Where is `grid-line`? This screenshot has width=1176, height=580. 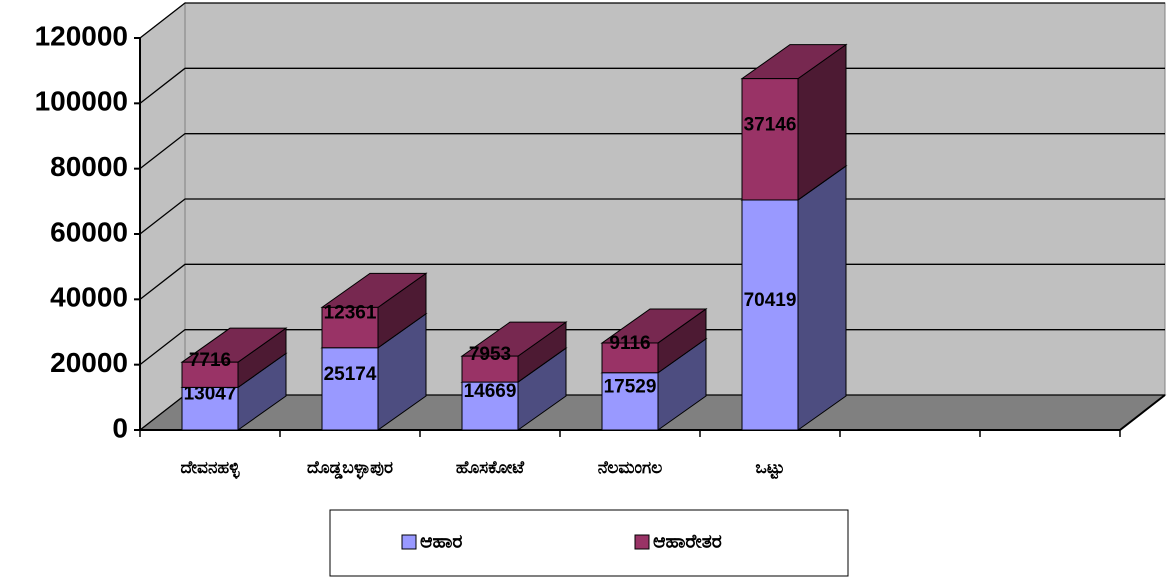
grid-line is located at coordinates (652, 20).